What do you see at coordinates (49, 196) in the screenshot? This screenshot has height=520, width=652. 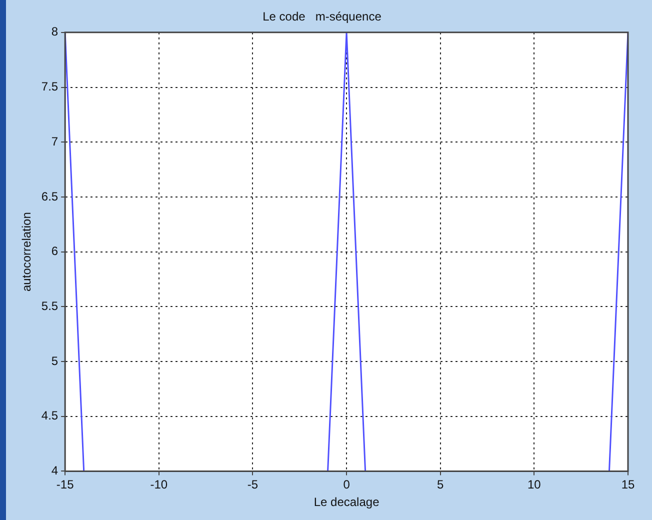 I see `y-tick-label: 6.5` at bounding box center [49, 196].